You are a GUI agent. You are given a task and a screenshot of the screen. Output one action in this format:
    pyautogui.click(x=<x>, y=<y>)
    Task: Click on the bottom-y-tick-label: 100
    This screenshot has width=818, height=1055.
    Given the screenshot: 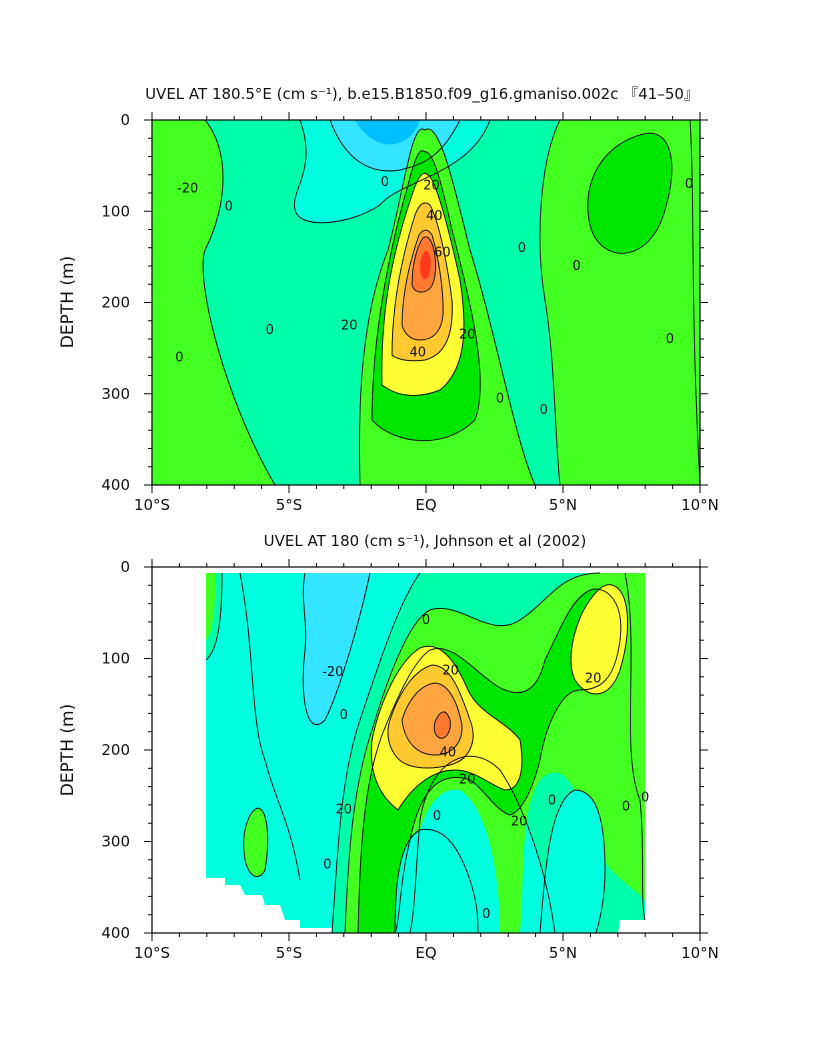 What is the action you would take?
    pyautogui.click(x=115, y=659)
    